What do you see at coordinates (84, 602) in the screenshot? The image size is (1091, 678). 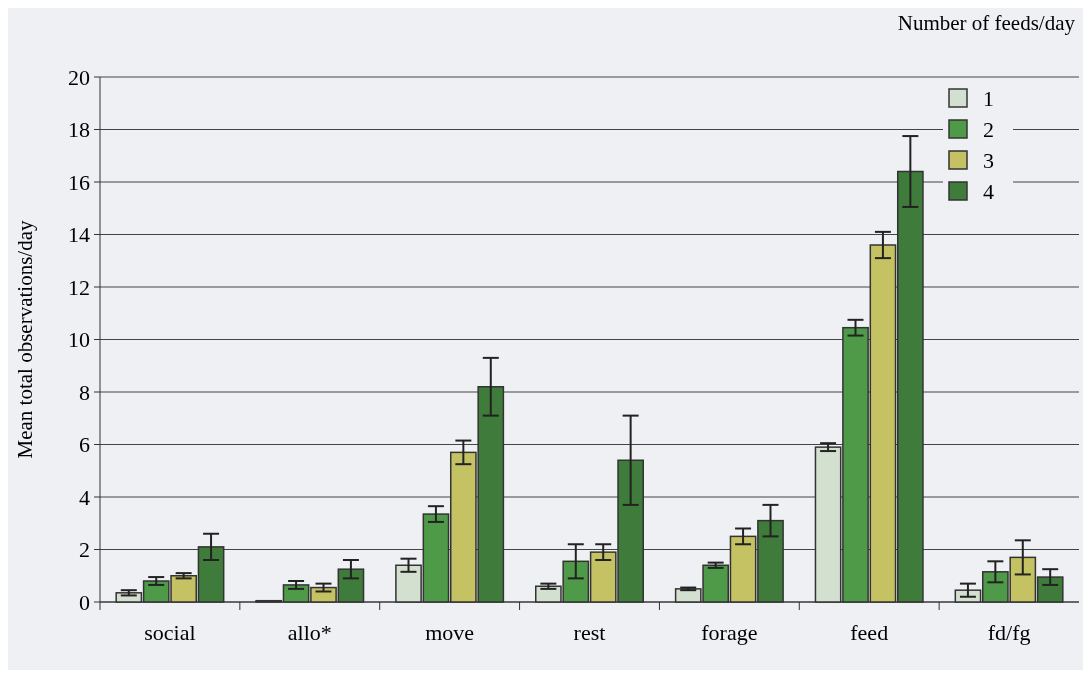 I see `y-tick-label: 0` at bounding box center [84, 602].